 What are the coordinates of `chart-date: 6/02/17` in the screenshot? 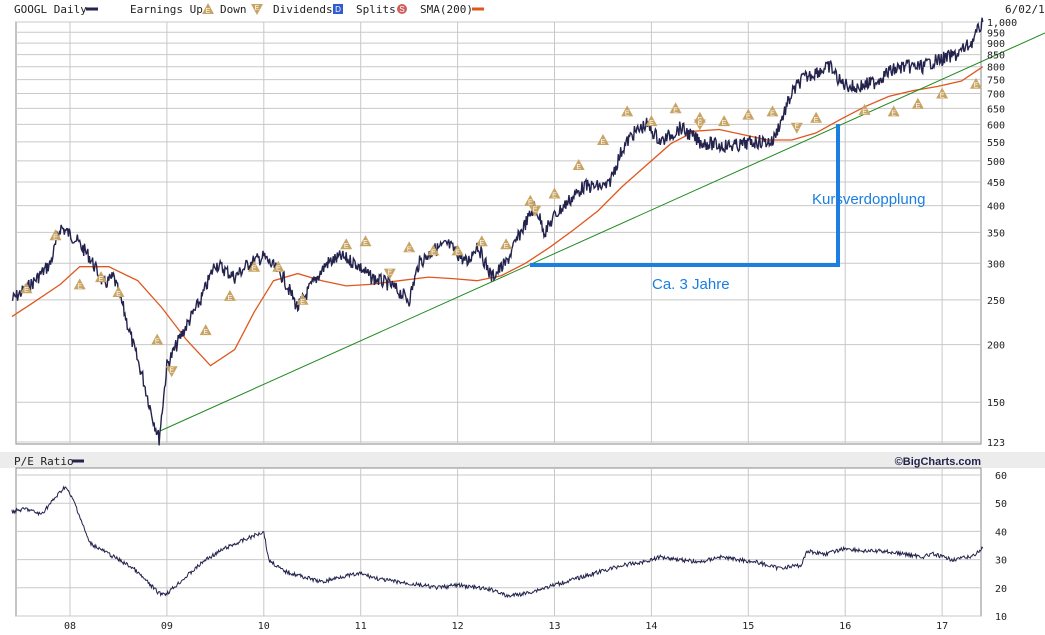 It's located at (1025, 9).